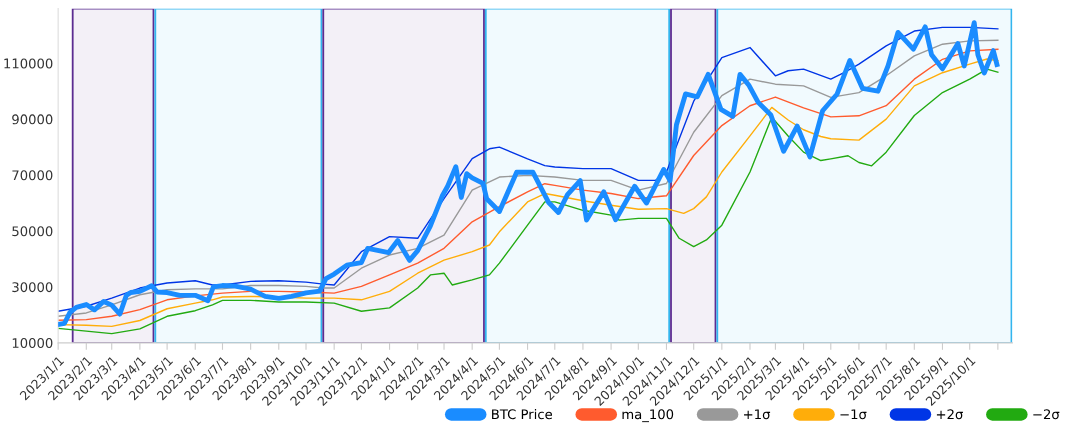  Describe the element at coordinates (28, 63) in the screenshot. I see `y-tick-label: 110000` at that location.